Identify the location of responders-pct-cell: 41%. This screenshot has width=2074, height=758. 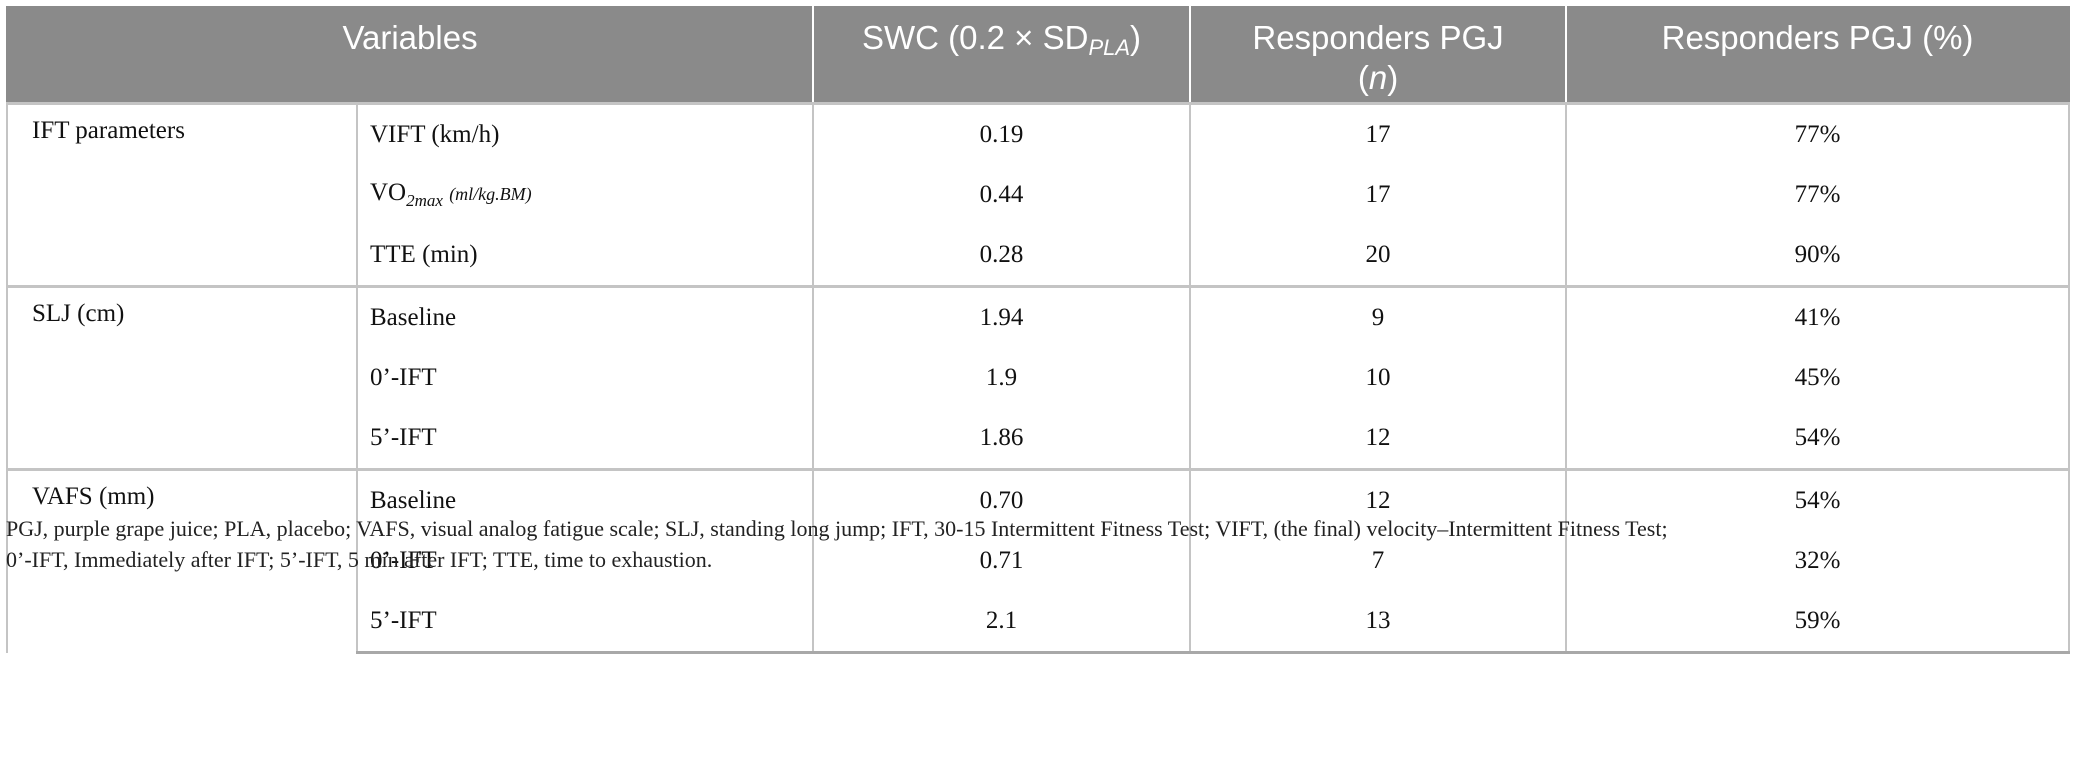
(1818, 316).